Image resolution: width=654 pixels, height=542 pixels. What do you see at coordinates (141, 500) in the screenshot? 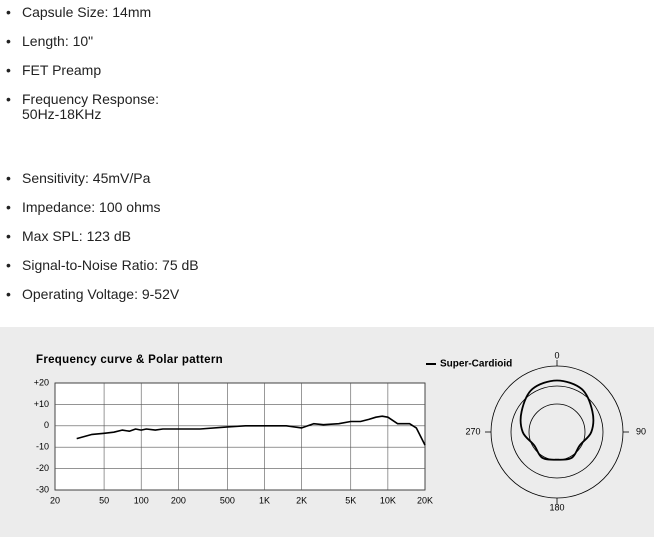
I see `x-tick-label: 100` at bounding box center [141, 500].